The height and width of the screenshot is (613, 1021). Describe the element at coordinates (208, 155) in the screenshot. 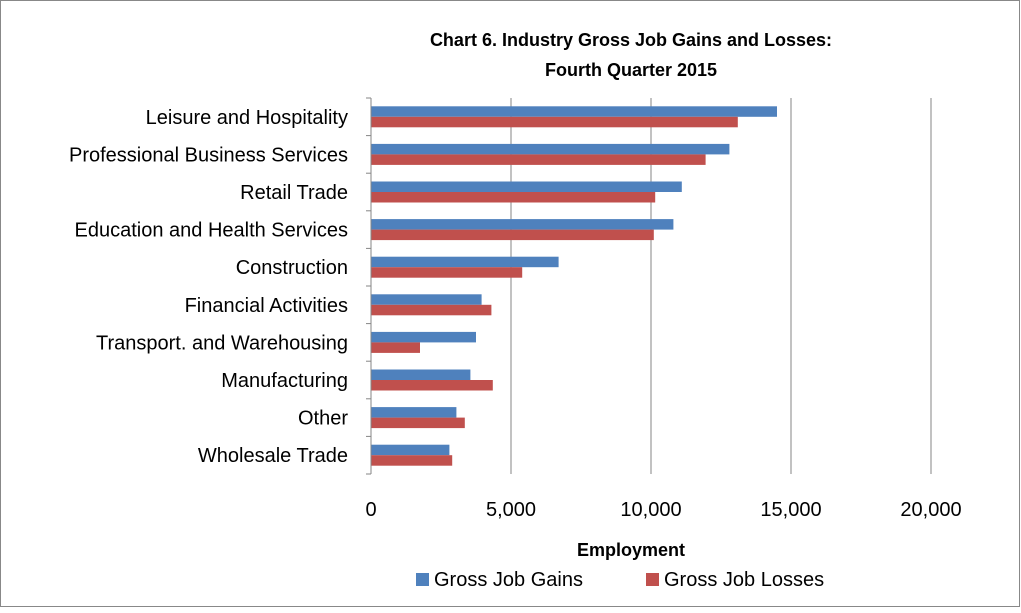

I see `category-label-1: Professional Business Services` at that location.